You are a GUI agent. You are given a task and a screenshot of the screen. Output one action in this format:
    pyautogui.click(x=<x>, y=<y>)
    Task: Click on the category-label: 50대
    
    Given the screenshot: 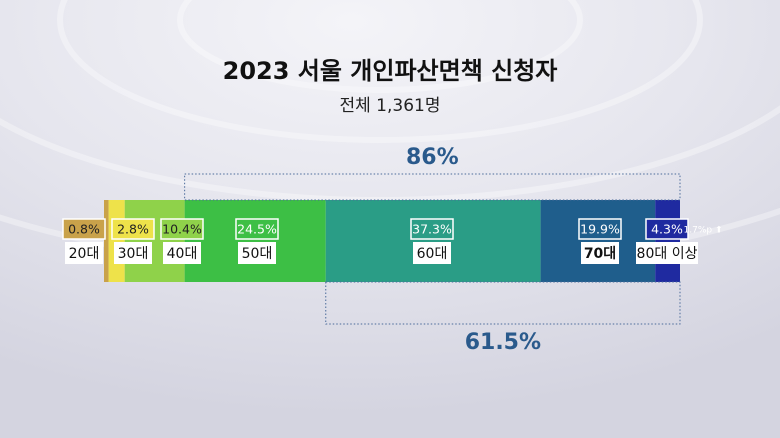 What is the action you would take?
    pyautogui.click(x=257, y=254)
    